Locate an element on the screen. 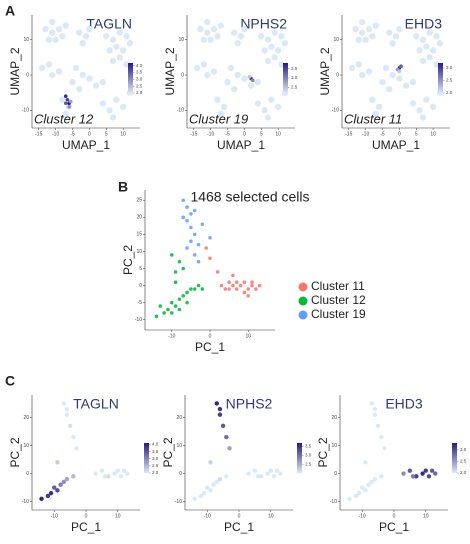 Image resolution: width=470 pixels, height=544 pixels. x-tick-label: 0 is located at coordinates (244, 134).